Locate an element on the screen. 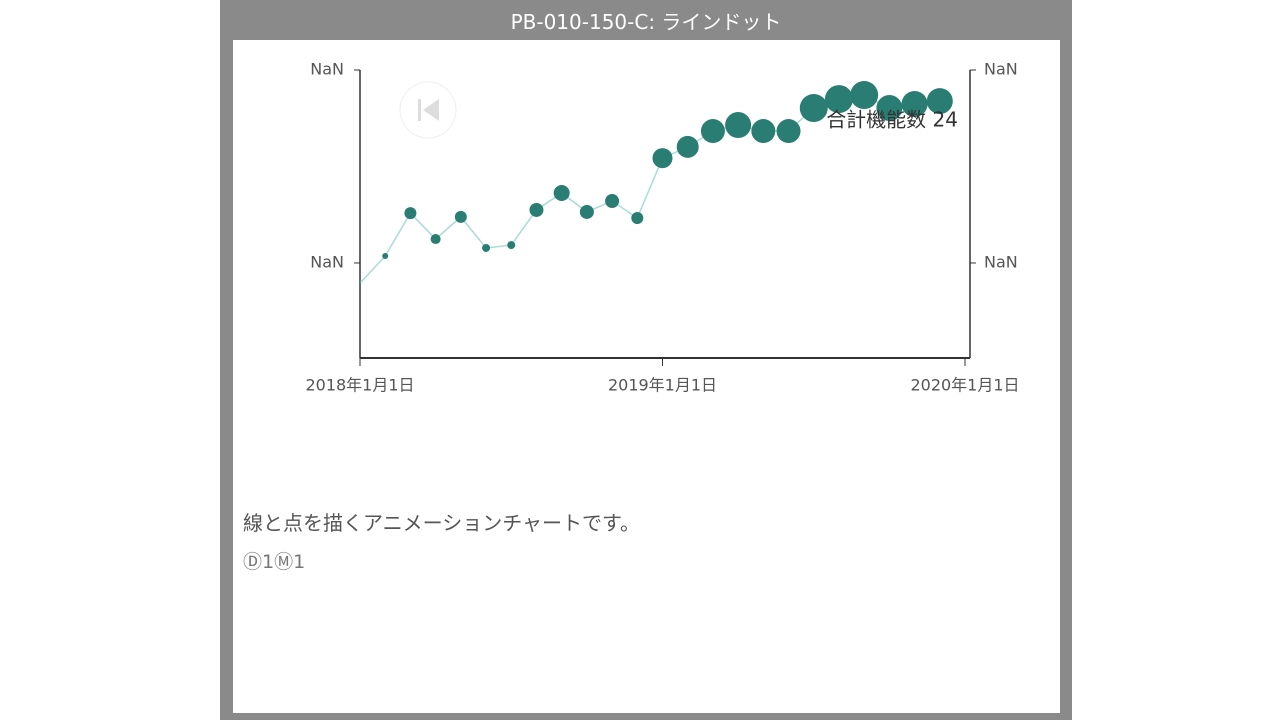 This screenshot has height=720, width=1280. x-tick-label: 2019年1月1日 is located at coordinates (662, 385).